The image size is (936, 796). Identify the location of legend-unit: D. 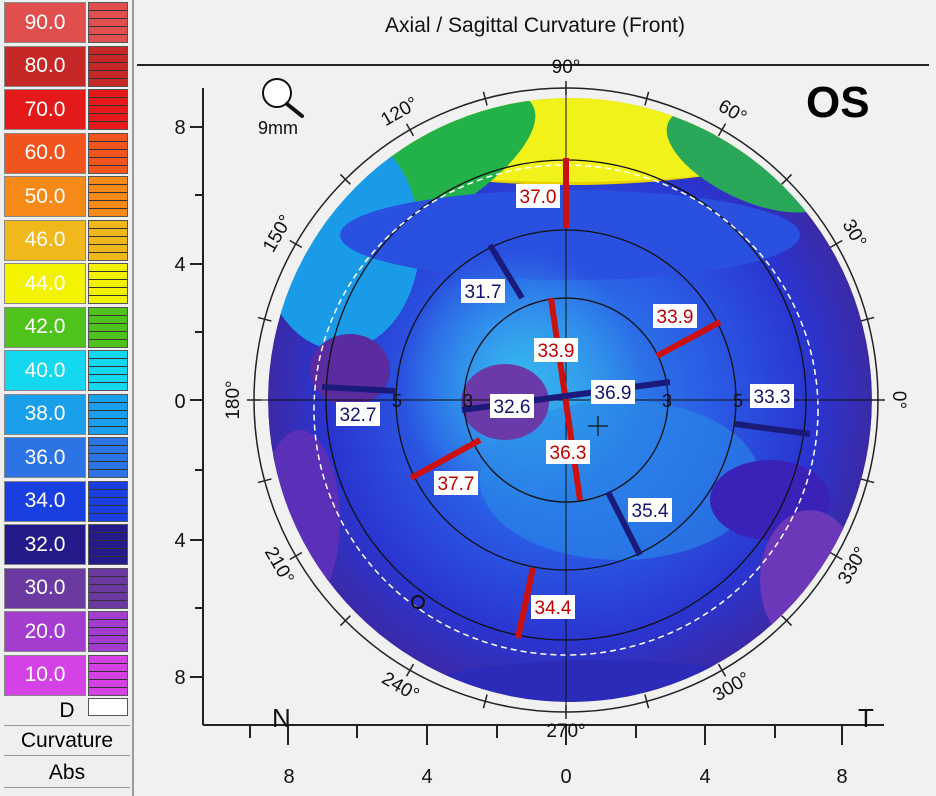
(67, 711).